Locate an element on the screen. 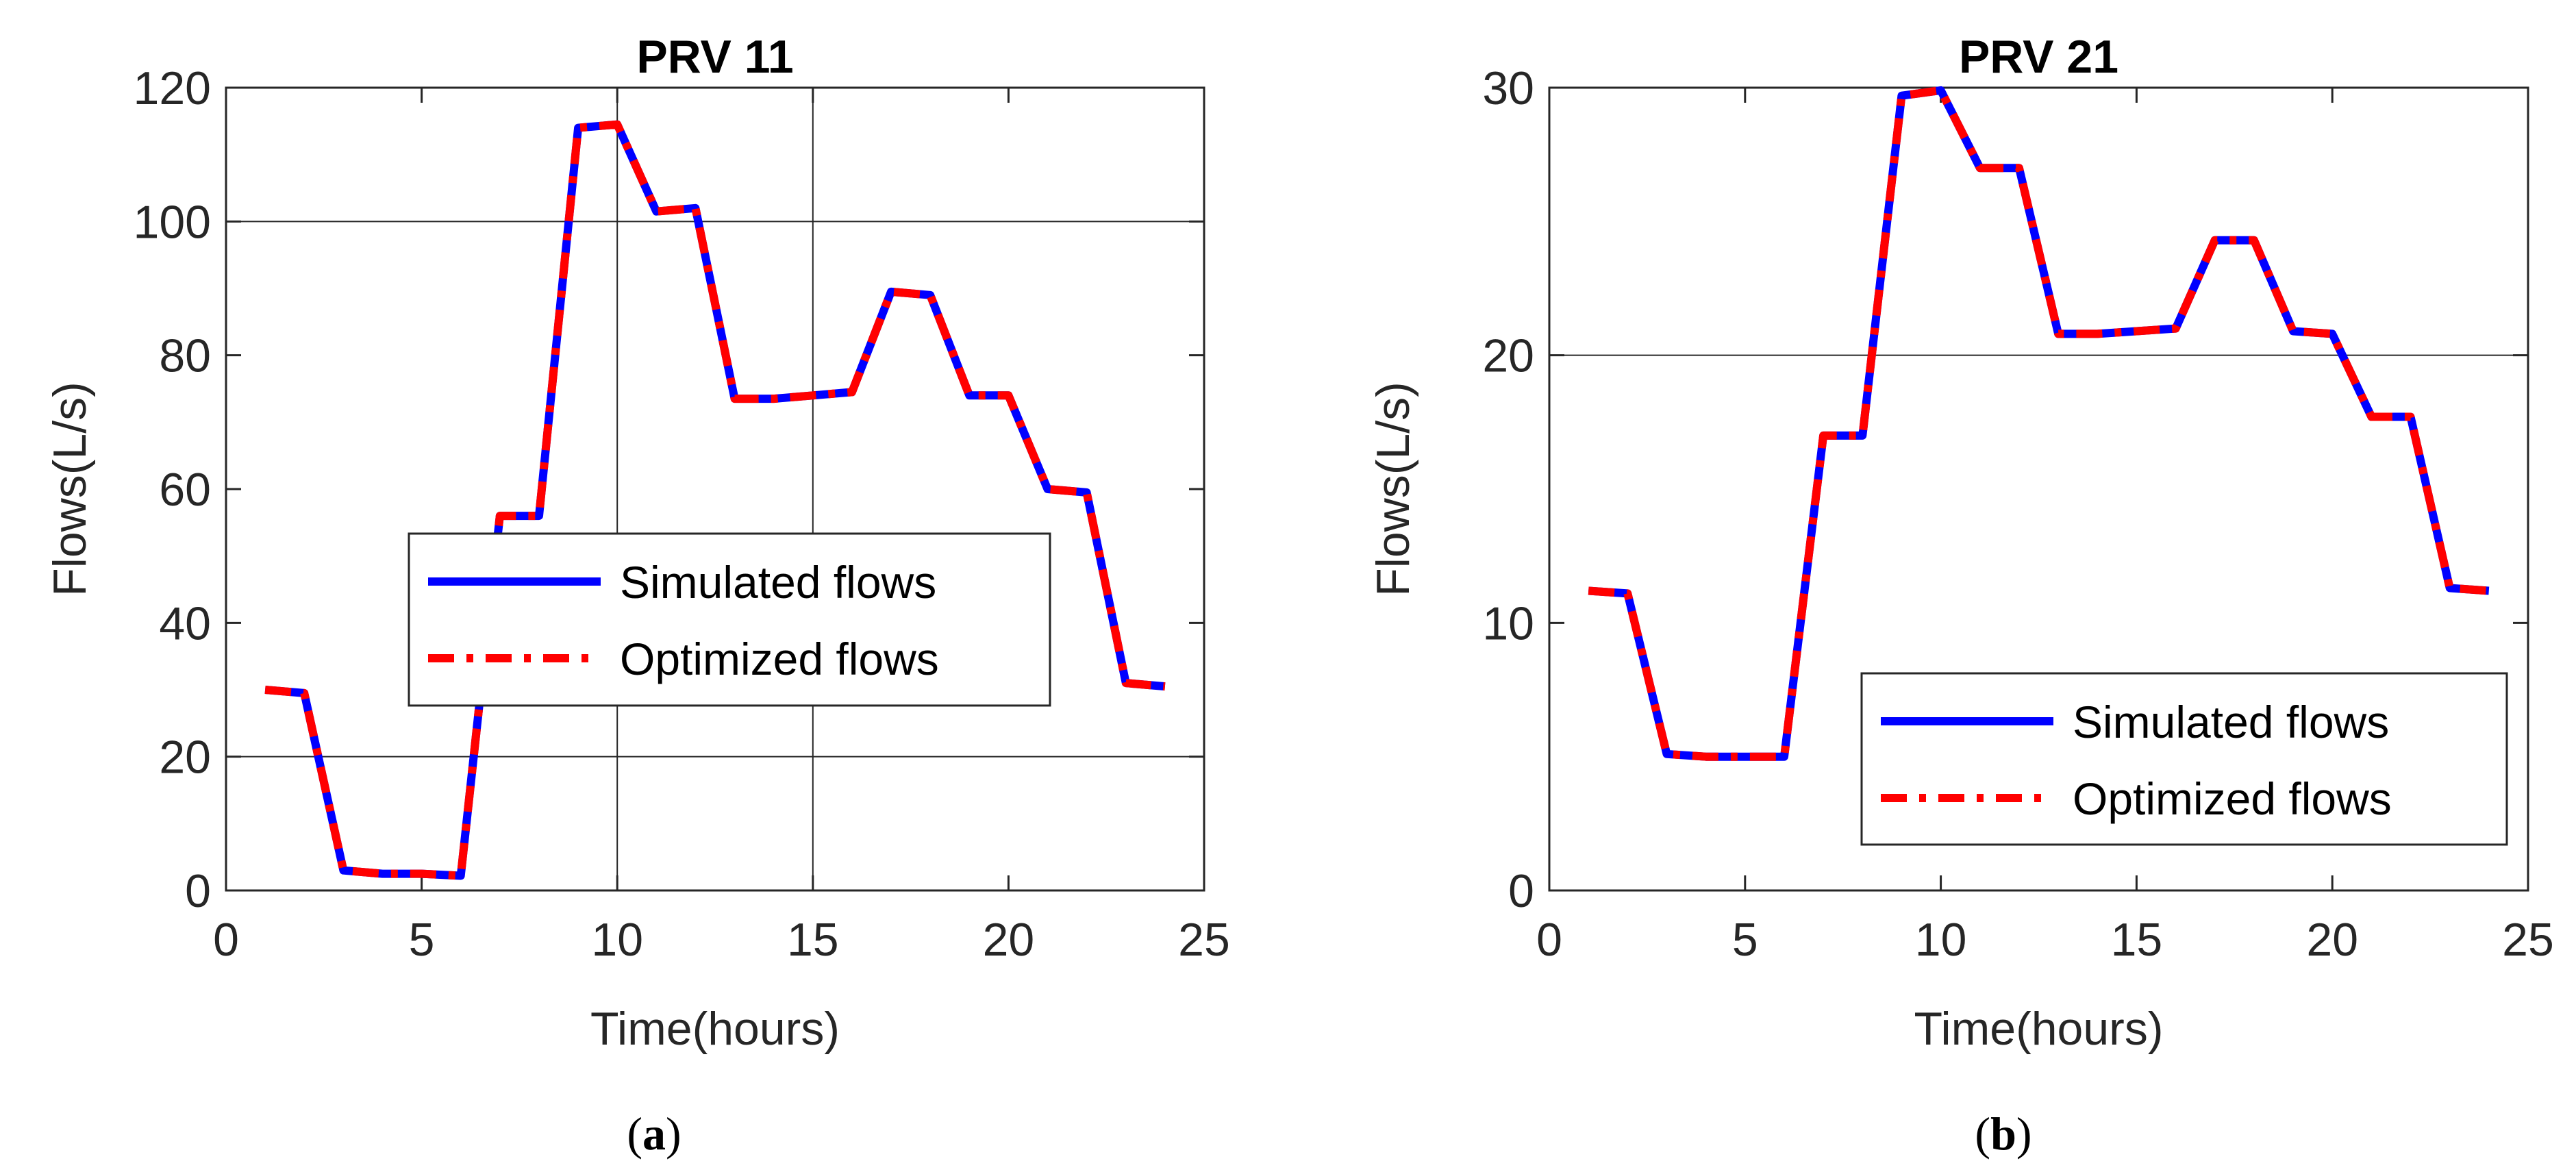 The height and width of the screenshot is (1172, 2576). chart-title: PRV 21 is located at coordinates (2038, 57).